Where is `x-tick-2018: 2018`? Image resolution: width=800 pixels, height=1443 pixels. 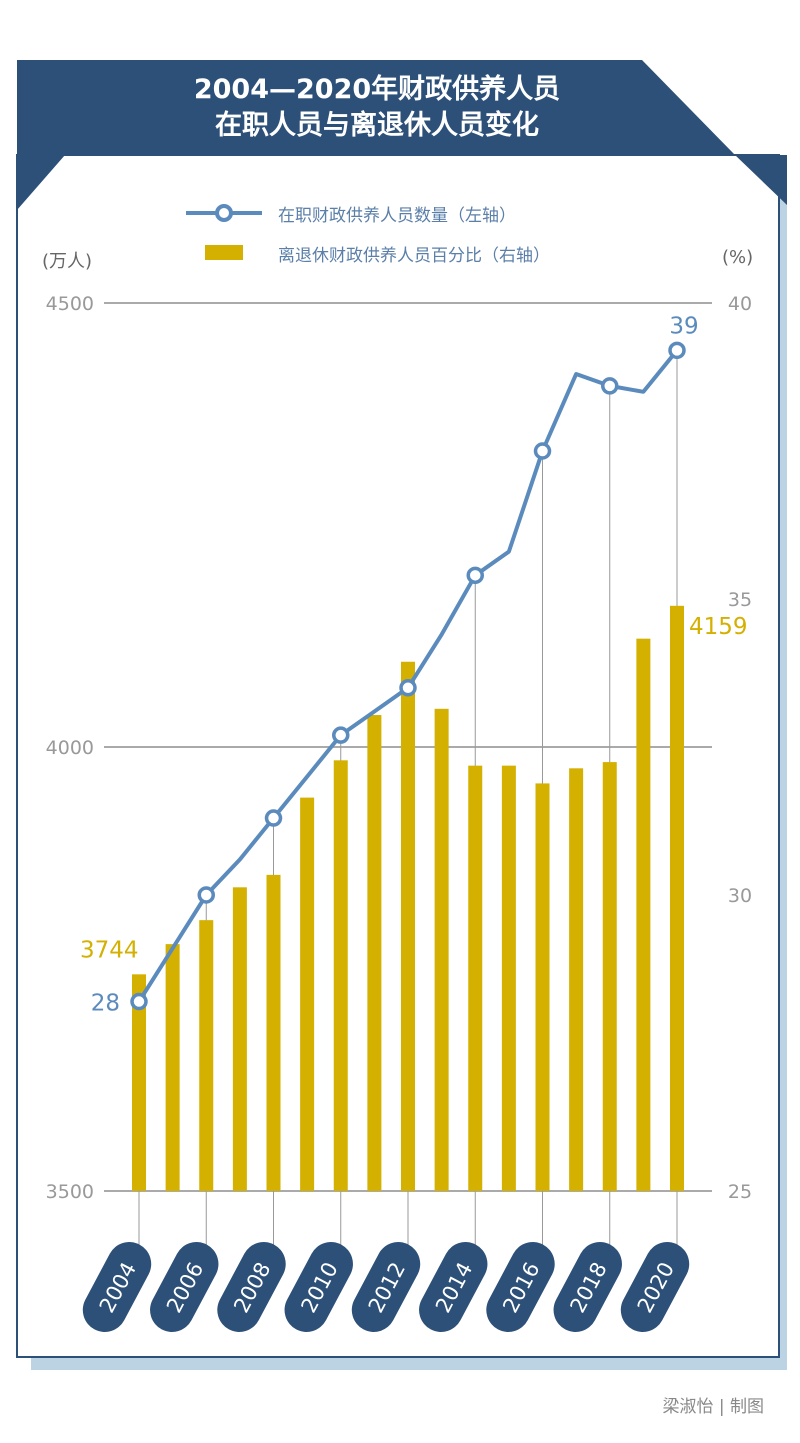 x-tick-2018: 2018 is located at coordinates (587, 1287).